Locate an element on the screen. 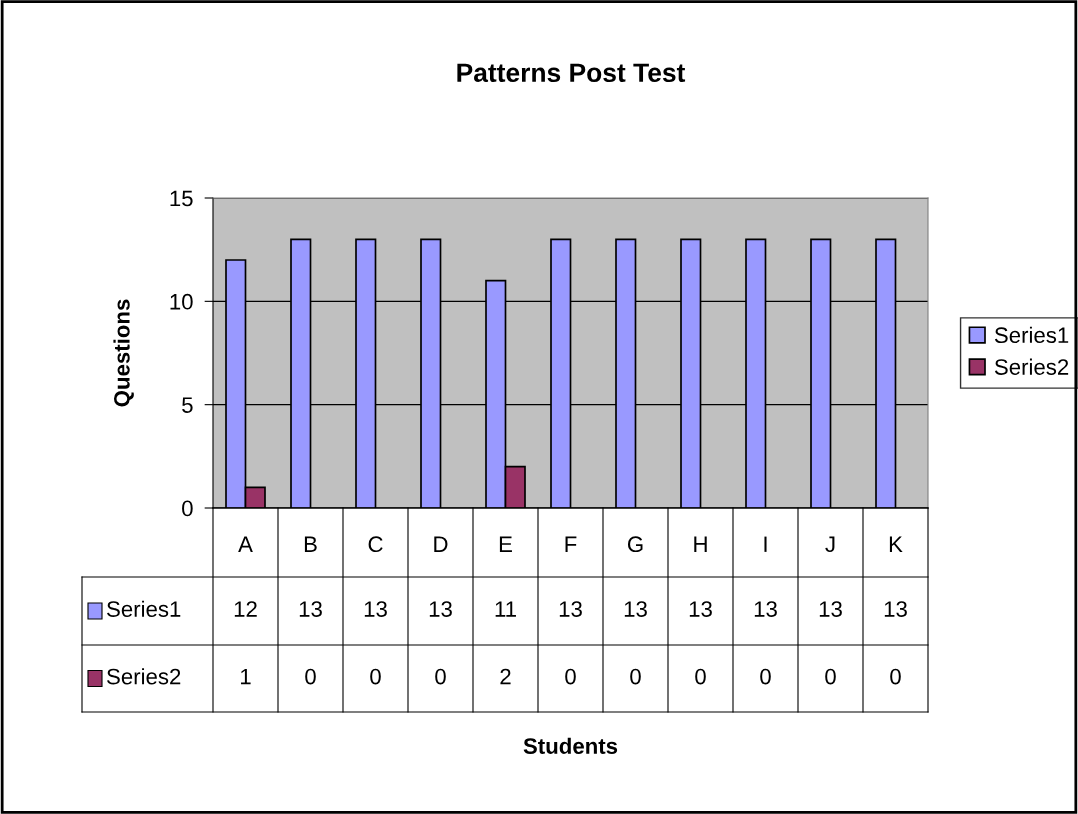 The height and width of the screenshot is (814, 1078). x-tick-label: B is located at coordinates (310, 544).